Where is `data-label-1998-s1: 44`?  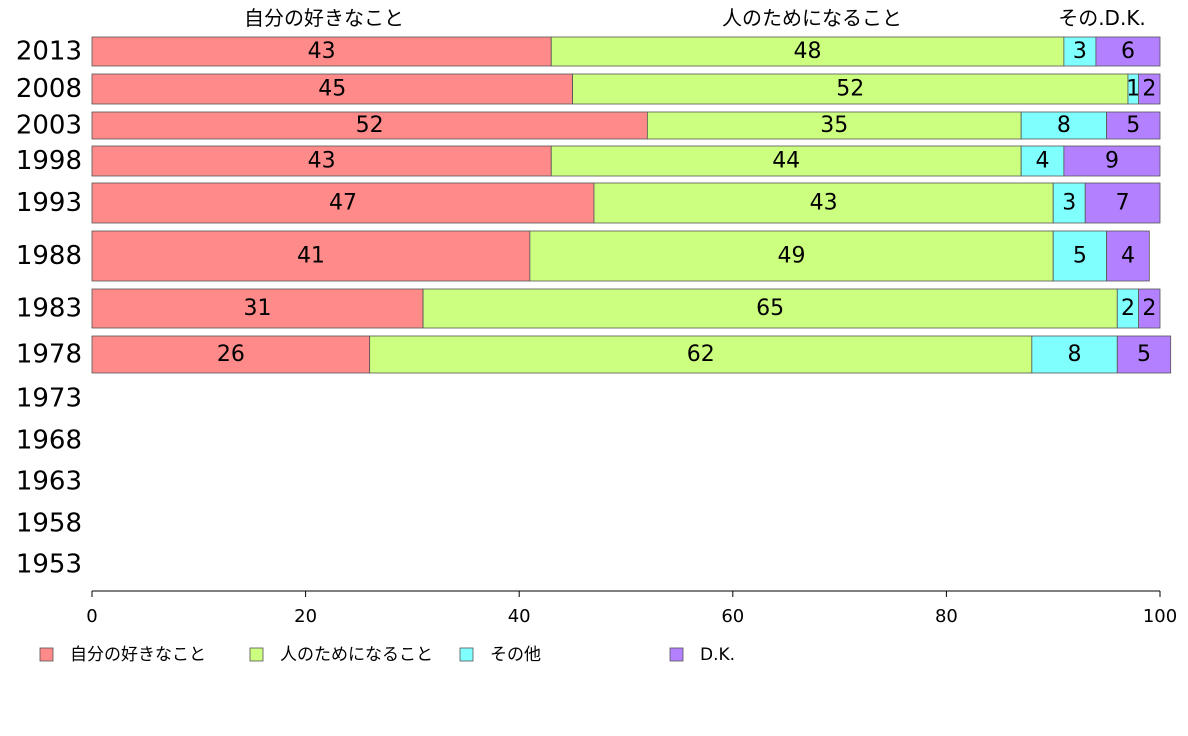
data-label-1998-s1: 44 is located at coordinates (786, 161).